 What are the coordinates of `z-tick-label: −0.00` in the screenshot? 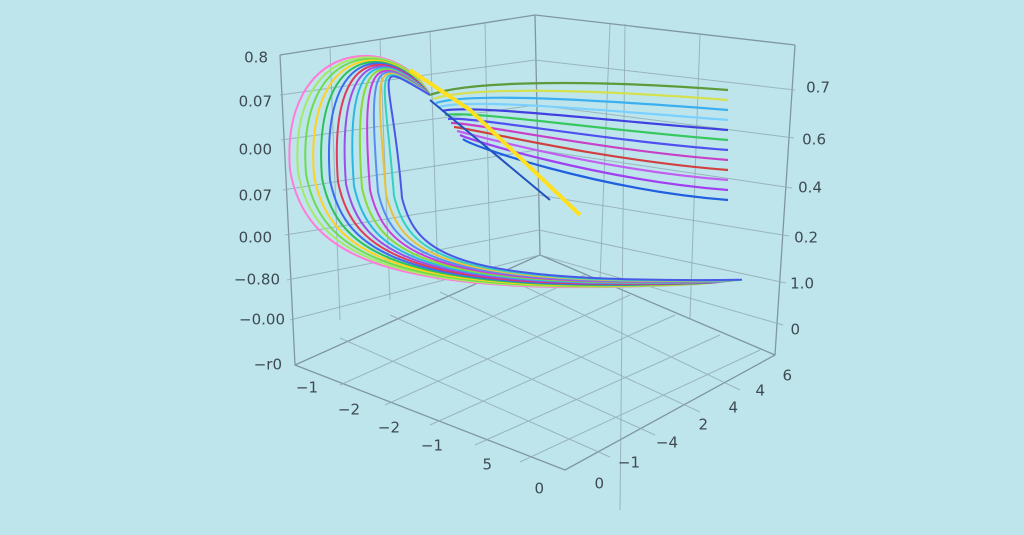 It's located at (262, 320).